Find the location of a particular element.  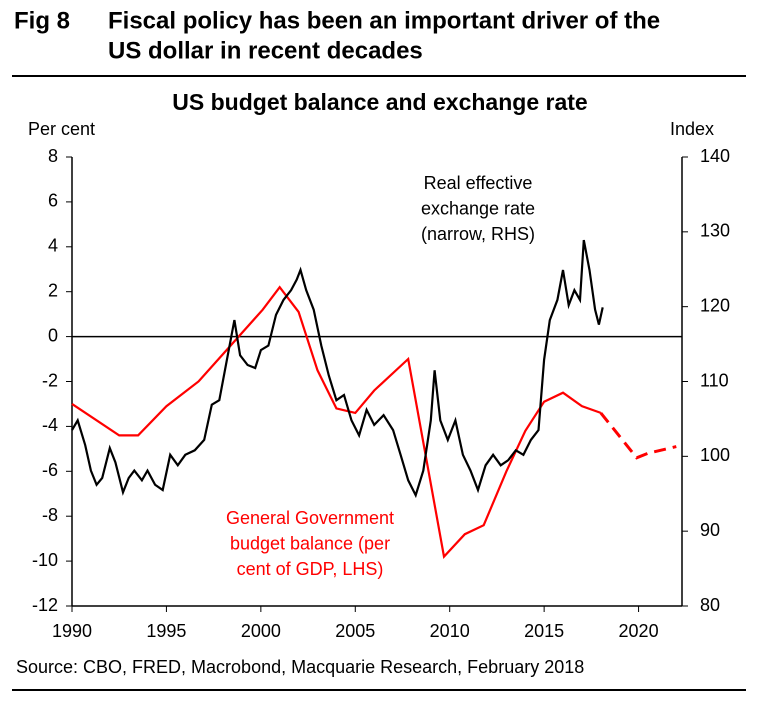

series-label: Real effective is located at coordinates (478, 183).